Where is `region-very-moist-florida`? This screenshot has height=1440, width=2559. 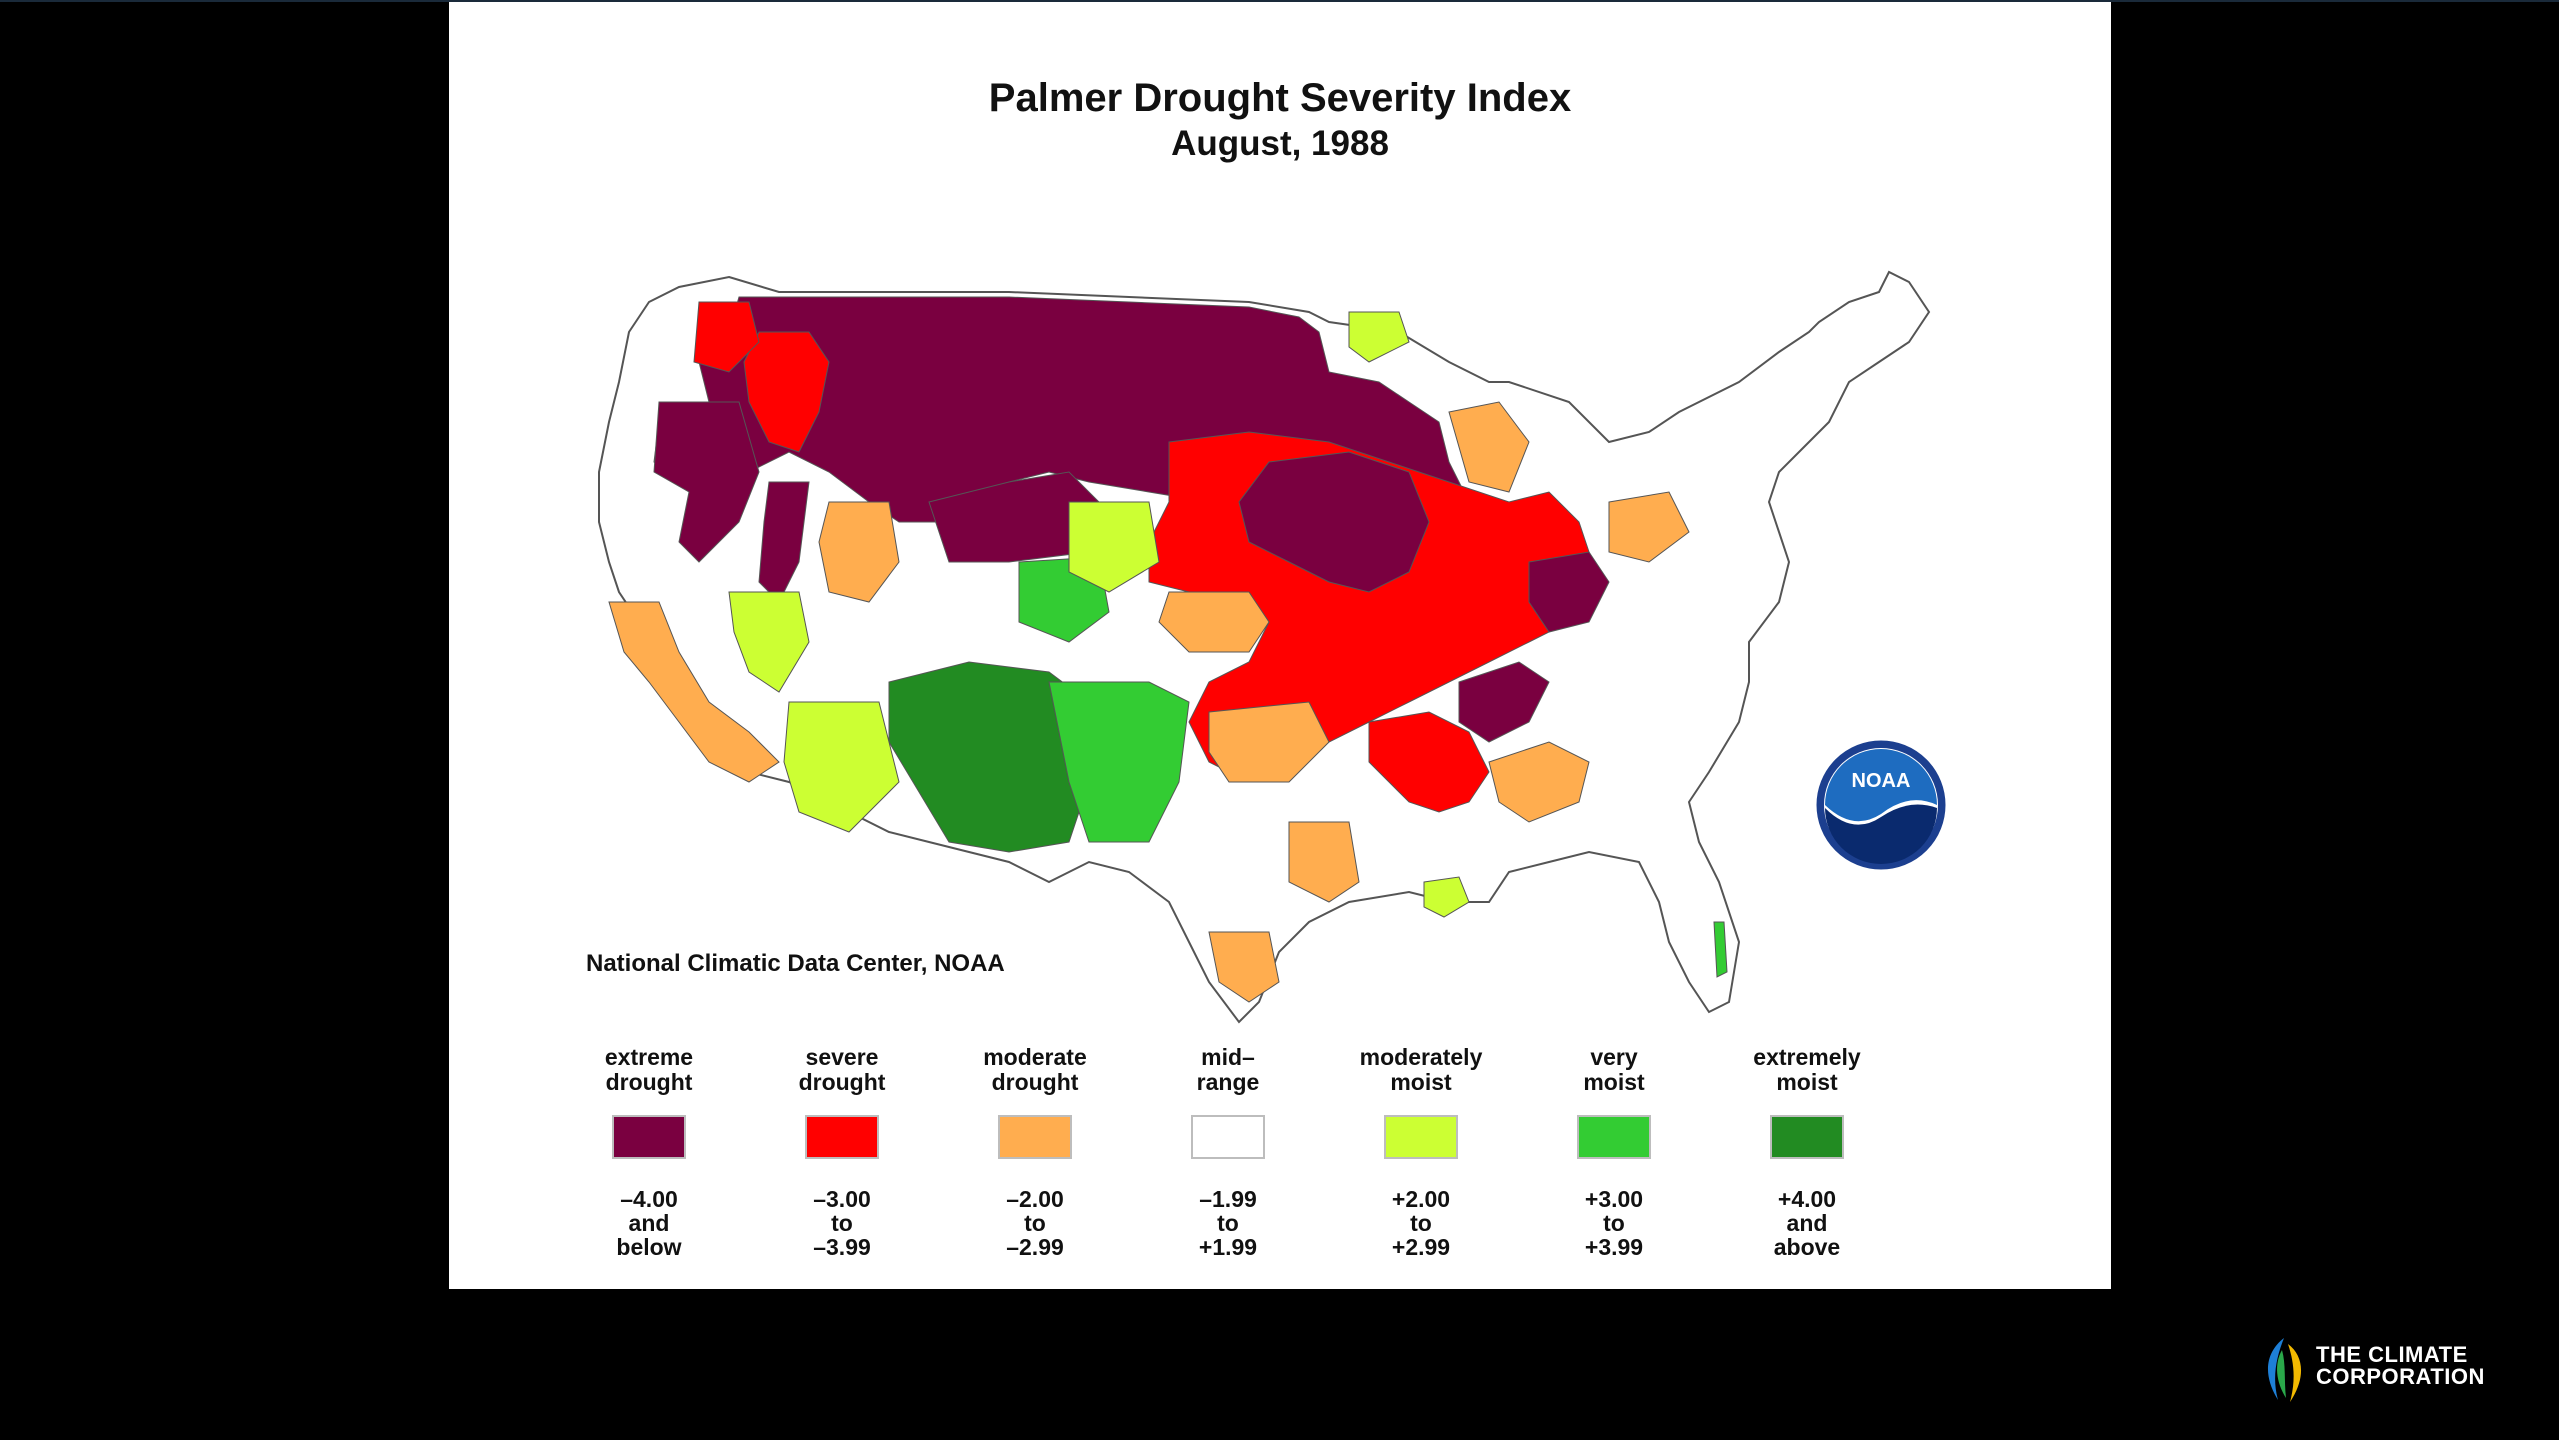
region-very-moist-florida is located at coordinates (1720, 949).